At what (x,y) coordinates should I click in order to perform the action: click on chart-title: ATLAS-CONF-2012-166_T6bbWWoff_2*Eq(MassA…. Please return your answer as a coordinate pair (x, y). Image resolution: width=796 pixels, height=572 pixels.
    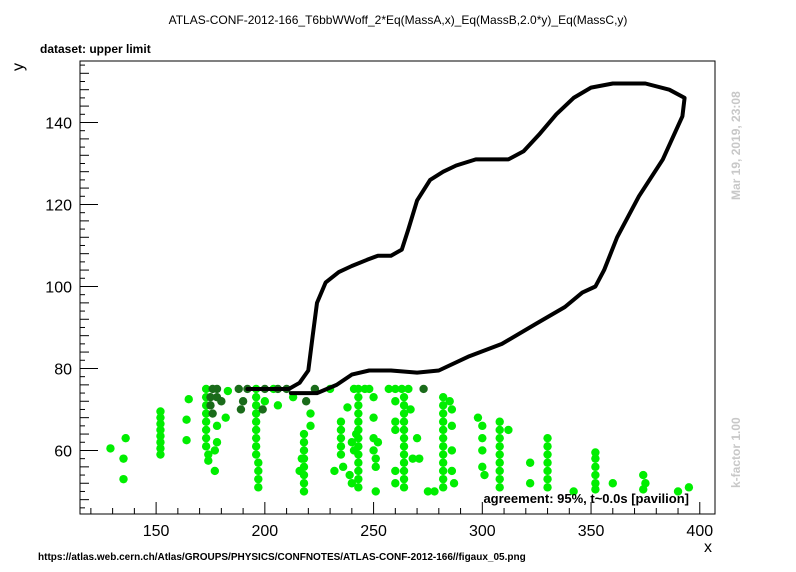
    Looking at the image, I should click on (398, 20).